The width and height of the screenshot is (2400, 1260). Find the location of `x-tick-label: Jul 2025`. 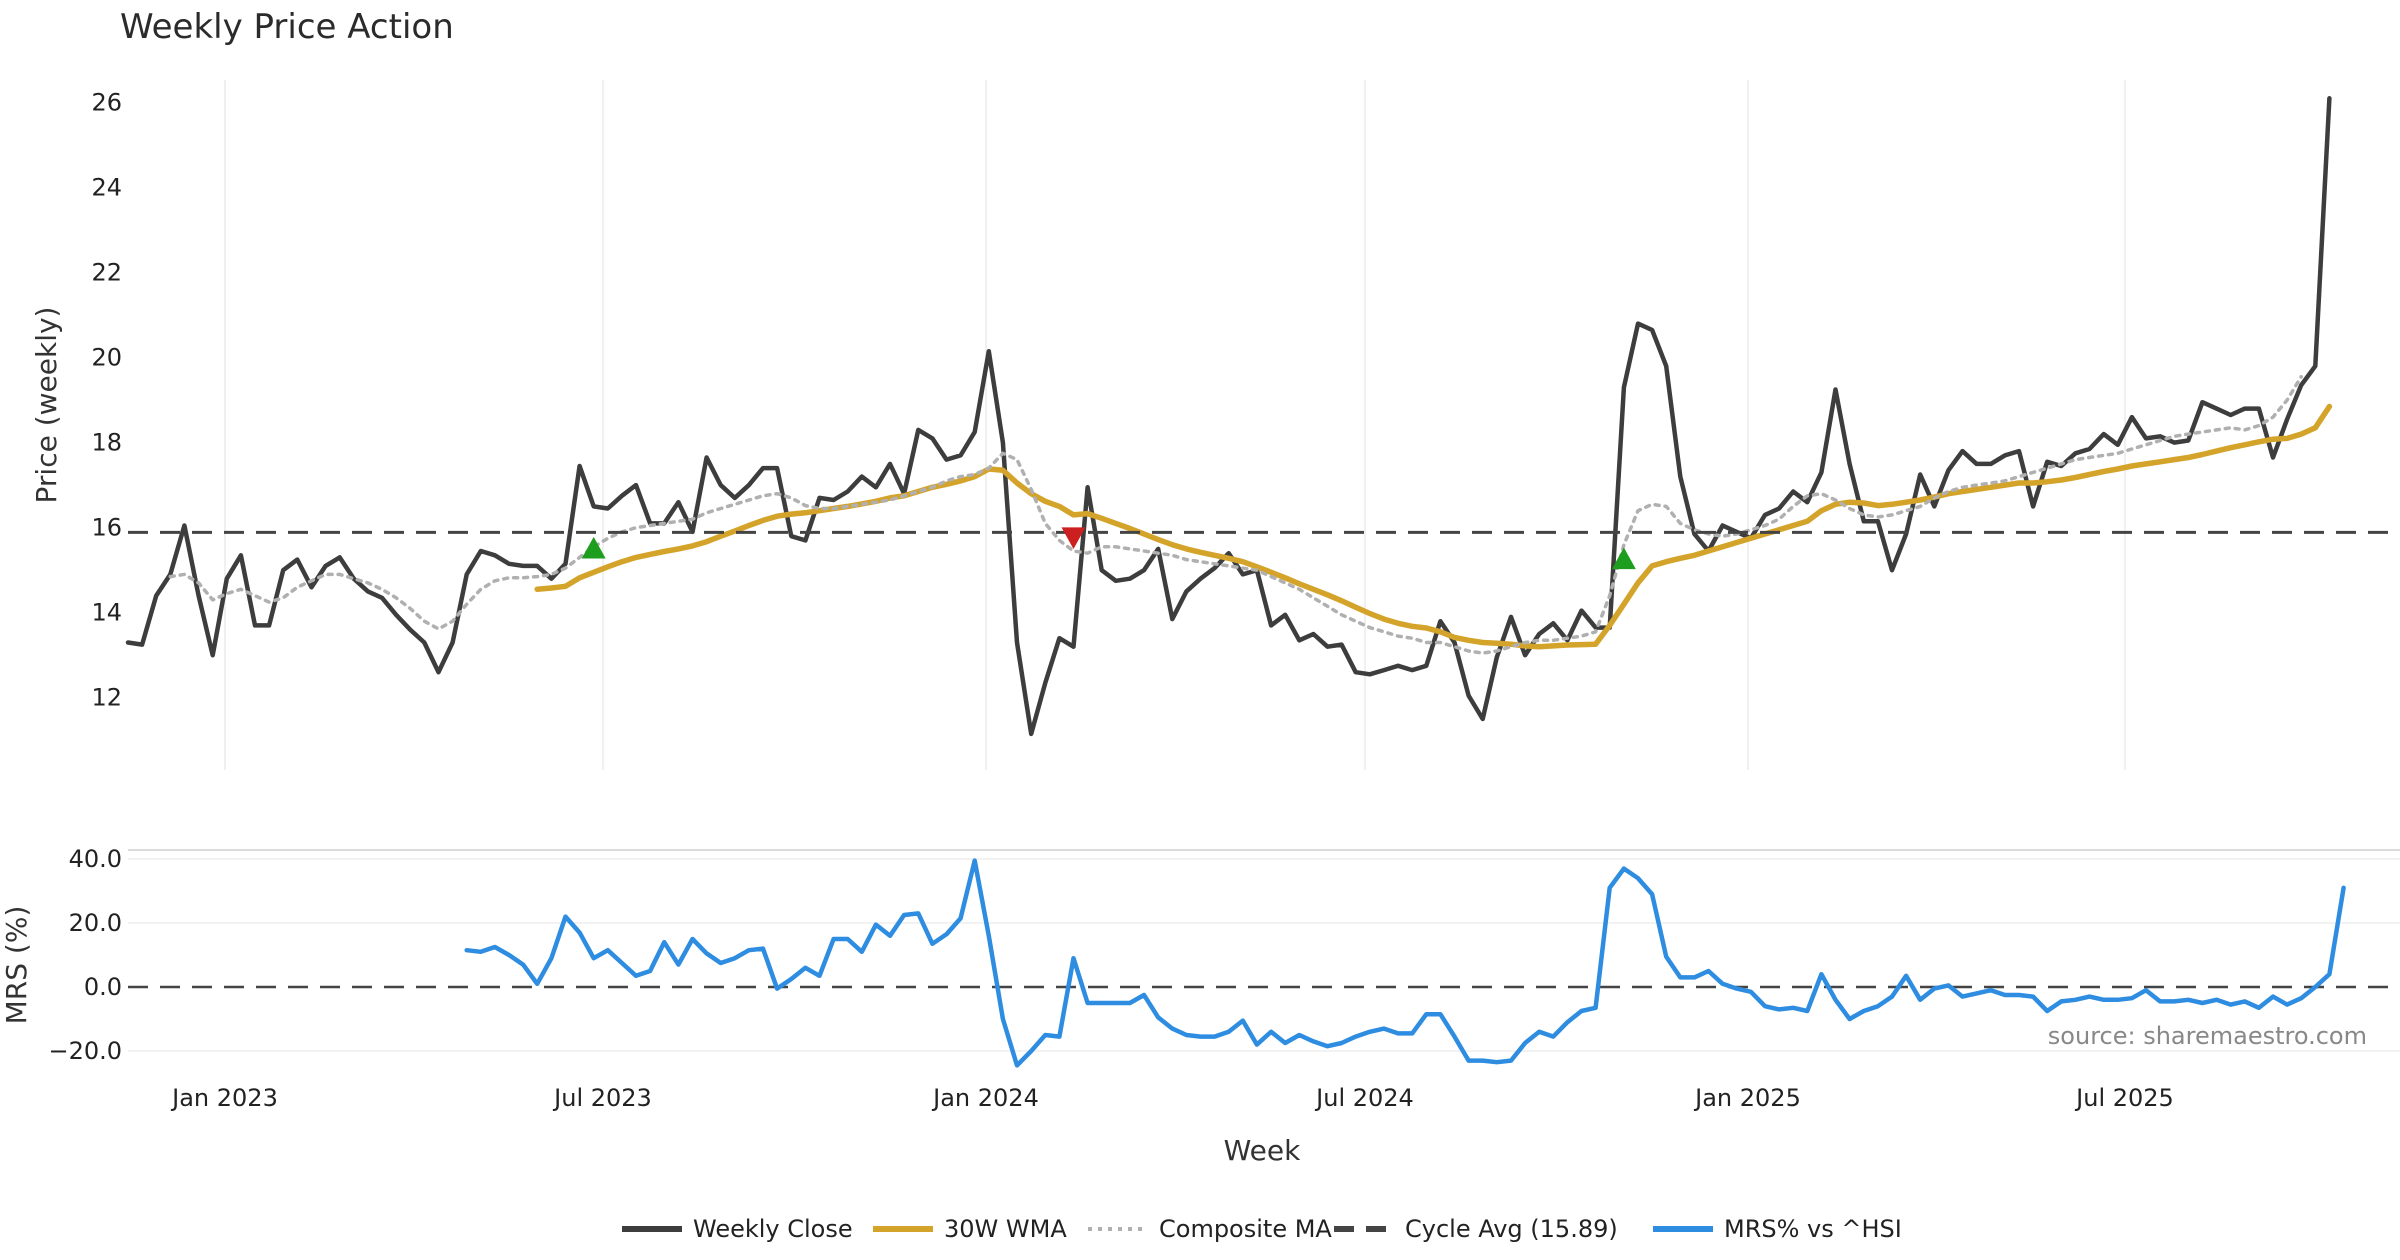

x-tick-label: Jul 2025 is located at coordinates (2124, 1098).